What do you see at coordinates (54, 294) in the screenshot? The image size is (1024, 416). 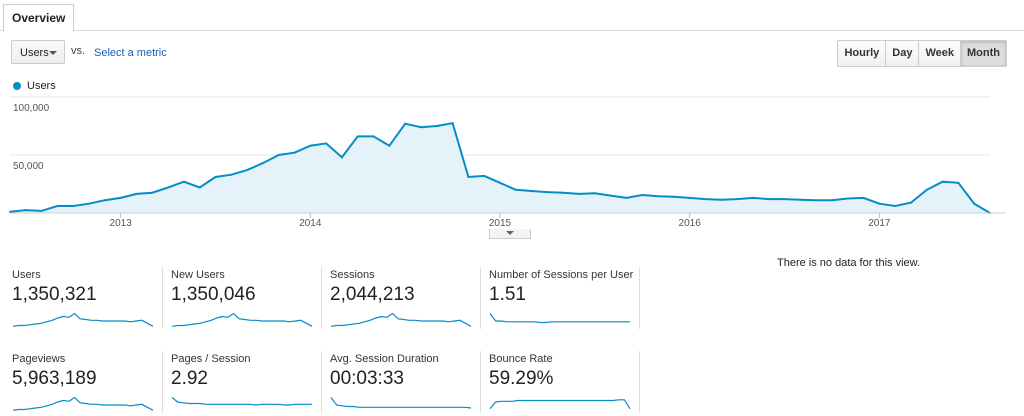 I see `scorecard-value: 1,350,321` at bounding box center [54, 294].